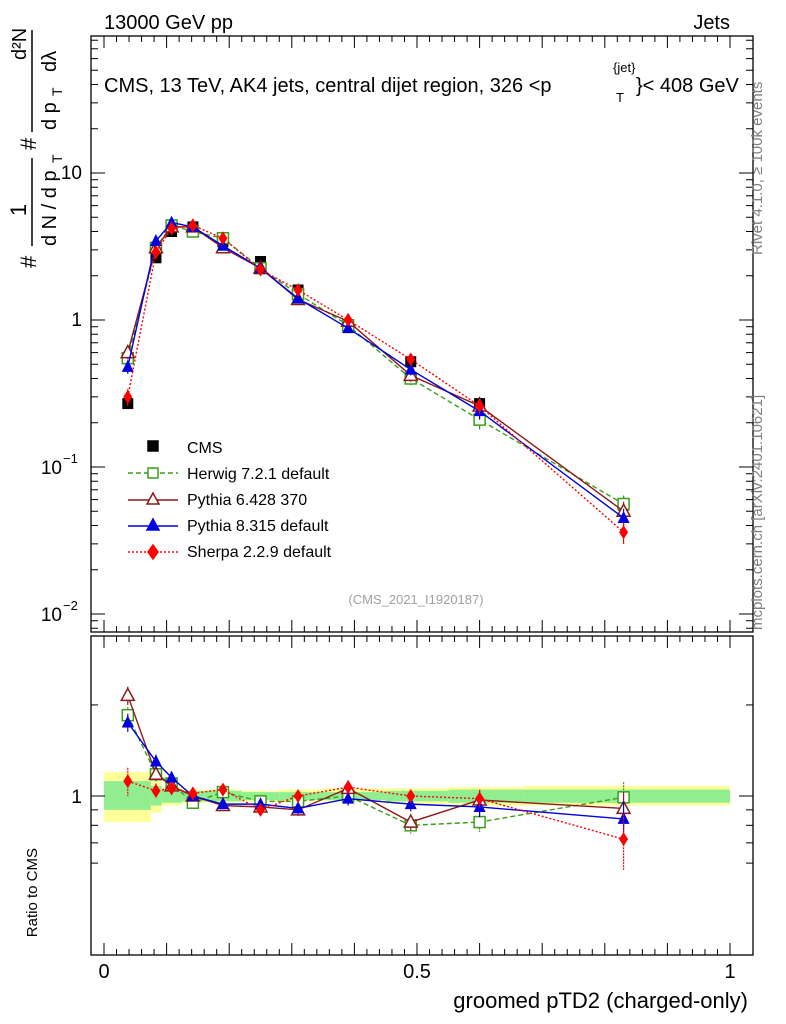  Describe the element at coordinates (18, 210) in the screenshot. I see `y-label-one: 1` at that location.